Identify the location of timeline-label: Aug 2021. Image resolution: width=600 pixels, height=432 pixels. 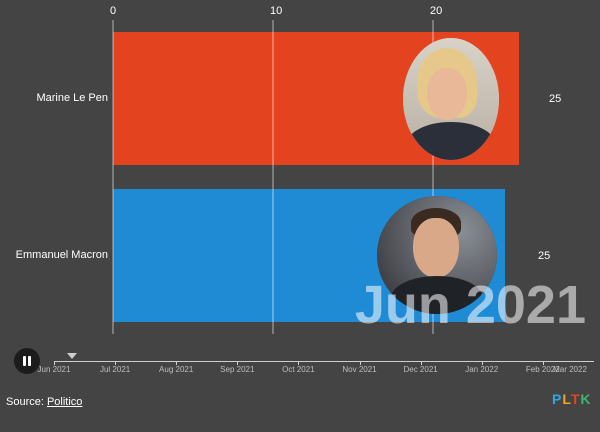
(176, 369).